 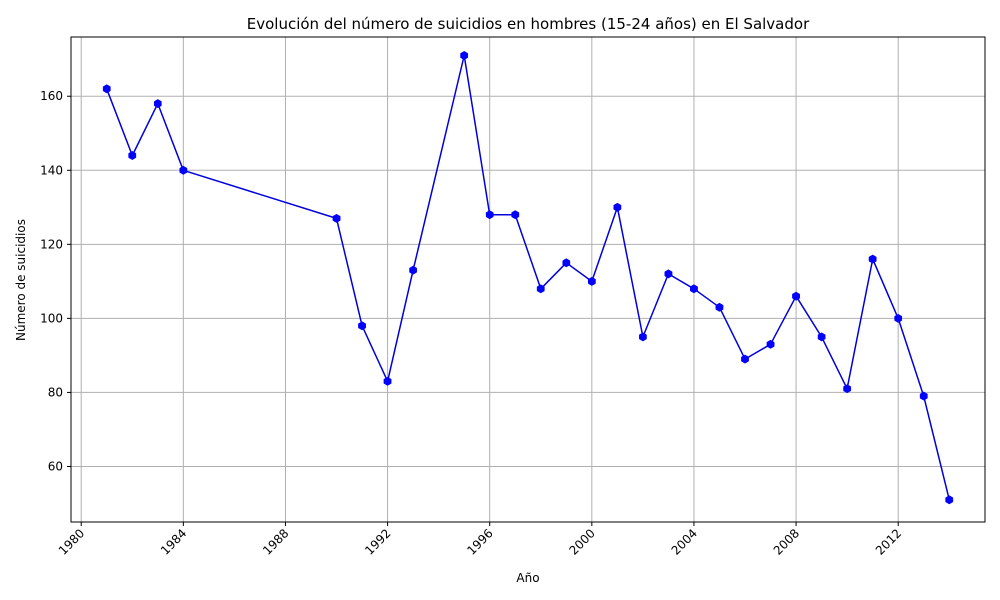 I want to click on y-axis-label: Número de suicidios, so click(x=21, y=280).